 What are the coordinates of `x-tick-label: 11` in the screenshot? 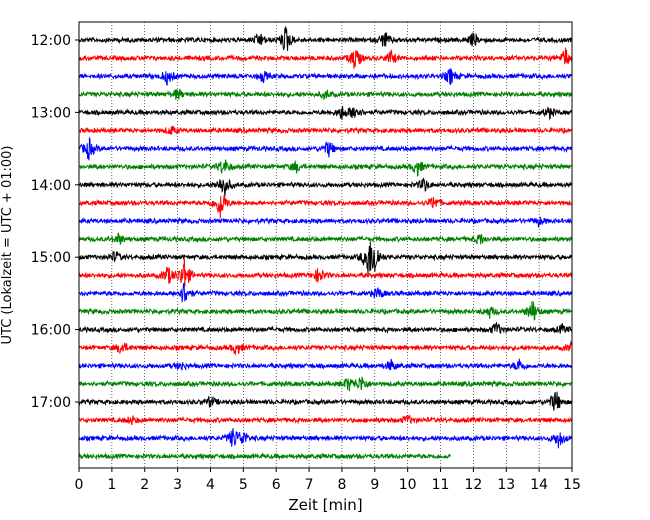 It's located at (441, 485).